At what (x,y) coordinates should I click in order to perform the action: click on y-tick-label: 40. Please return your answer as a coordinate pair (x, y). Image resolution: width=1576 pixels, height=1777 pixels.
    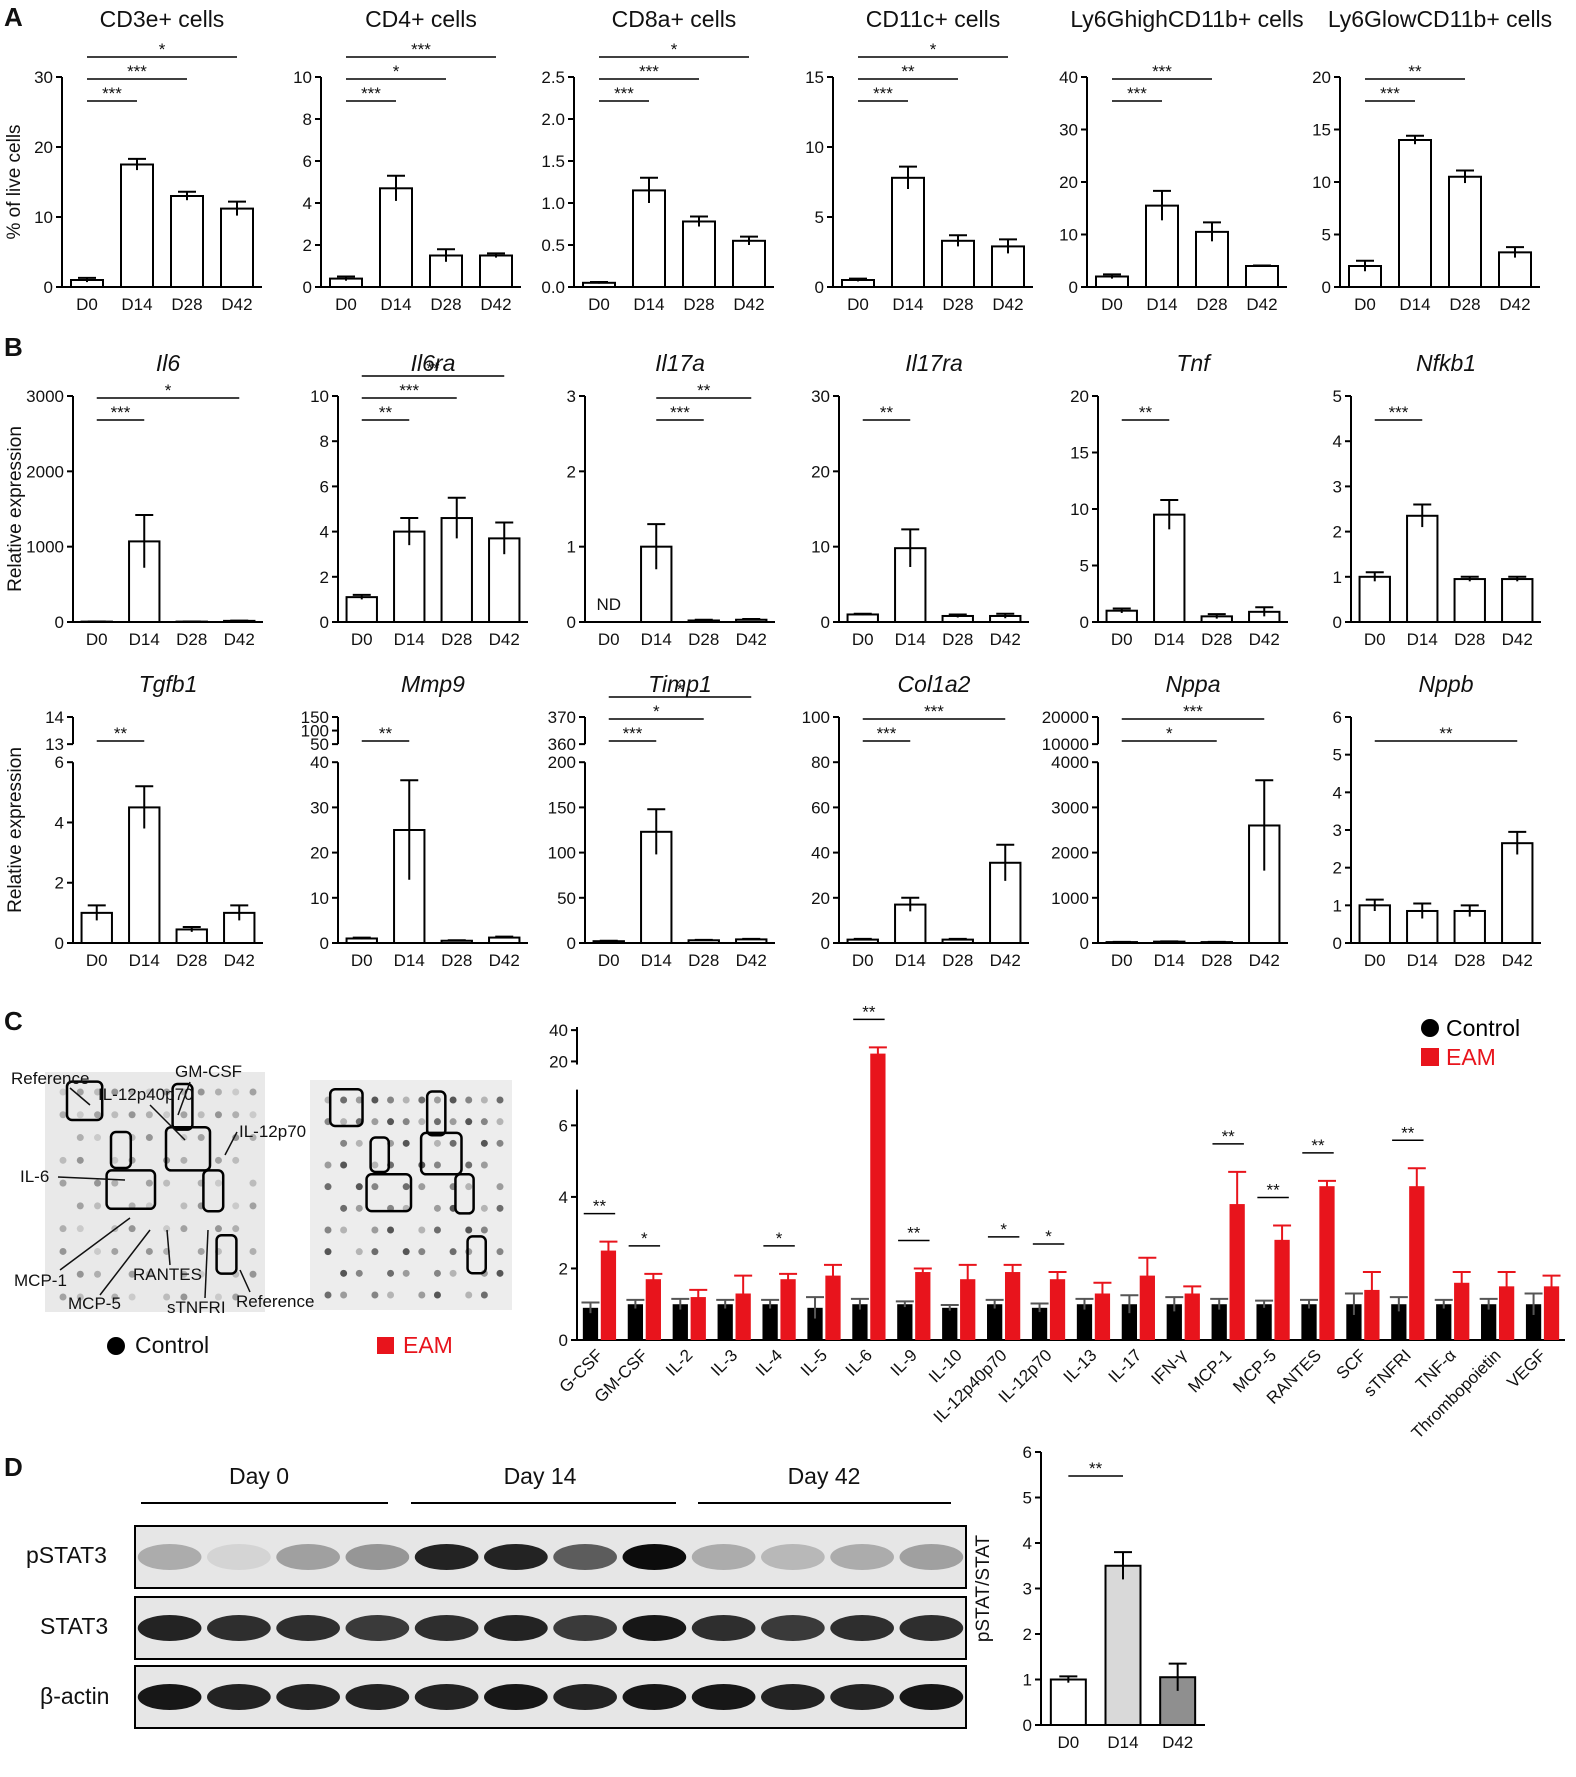
    Looking at the image, I should click on (820, 853).